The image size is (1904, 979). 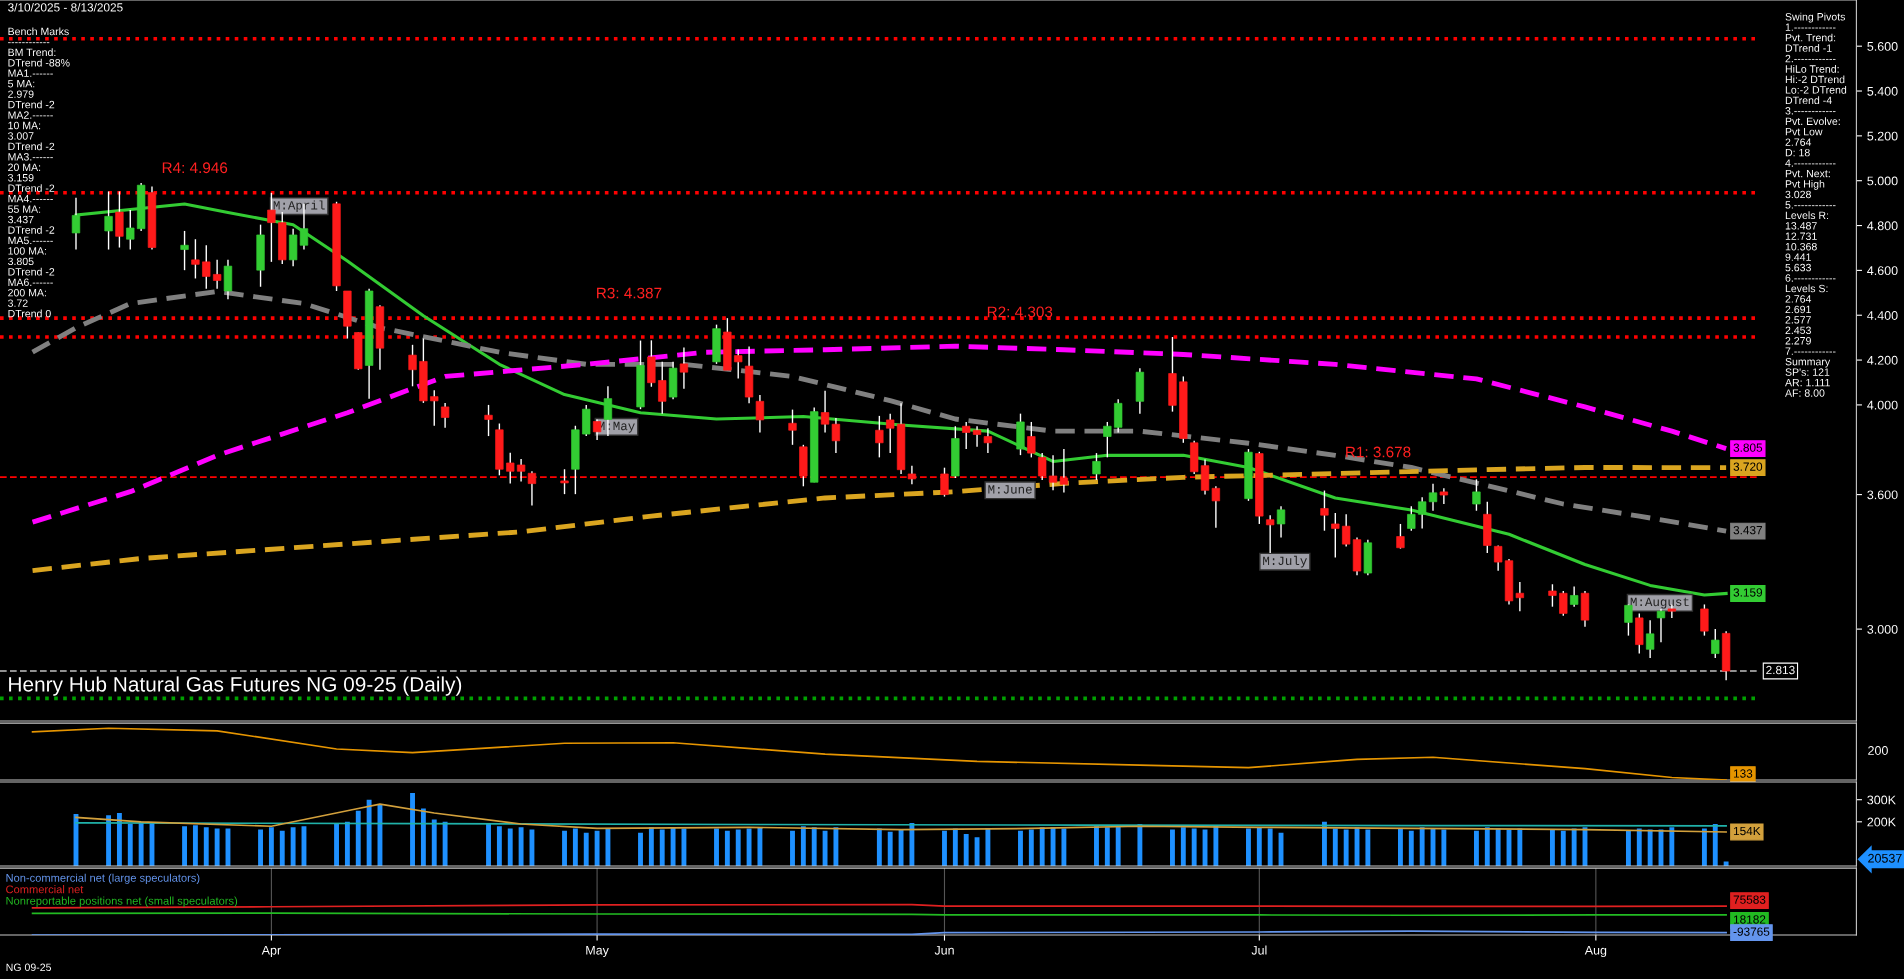 I want to click on y-tick-label: 200K, so click(x=1881, y=822).